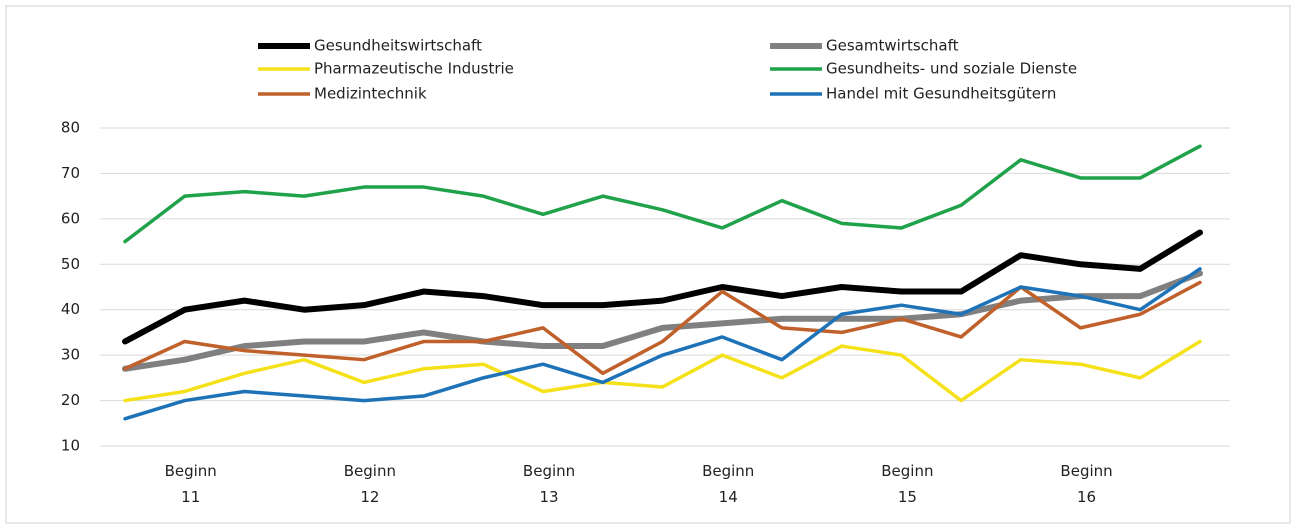 This screenshot has height=529, width=1296. What do you see at coordinates (190, 484) in the screenshot?
I see `x-tick-label: Beginn 11` at bounding box center [190, 484].